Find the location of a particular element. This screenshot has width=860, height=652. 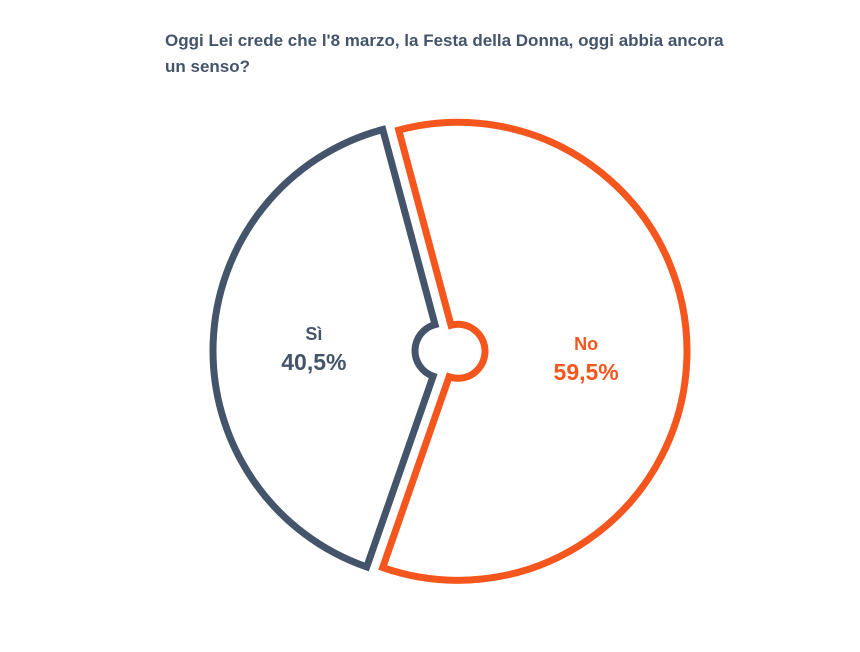

slice-value-label: 59,5% is located at coordinates (586, 372).